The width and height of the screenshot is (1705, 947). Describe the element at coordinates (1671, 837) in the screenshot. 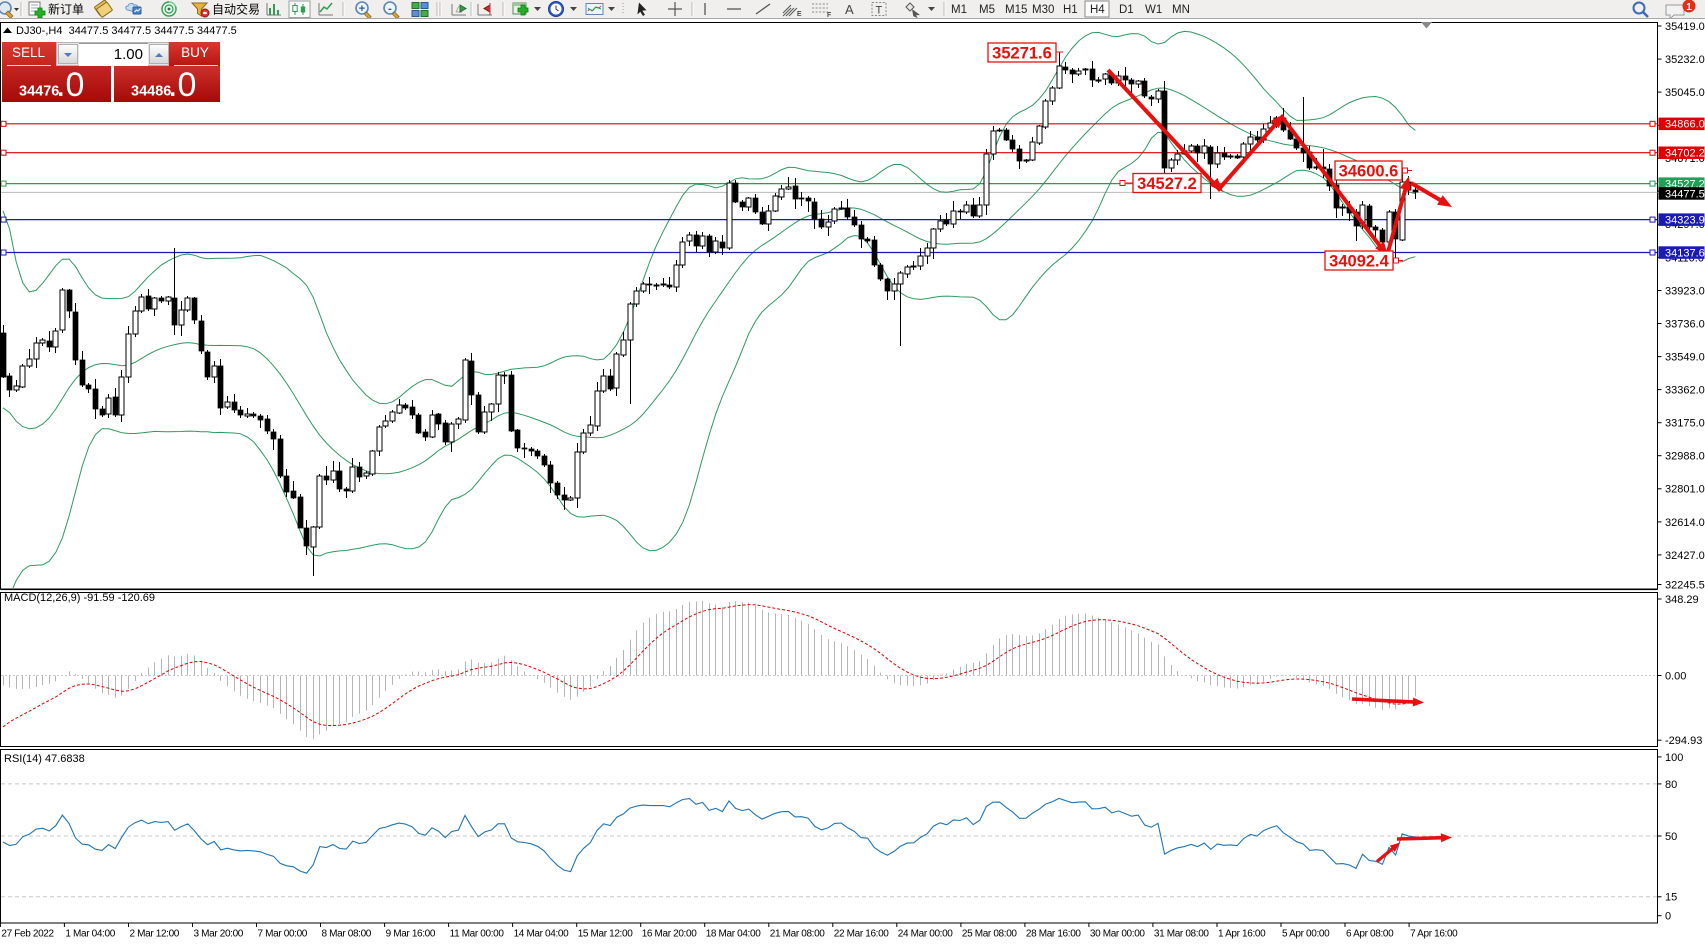

I see `svg-text: 50` at that location.